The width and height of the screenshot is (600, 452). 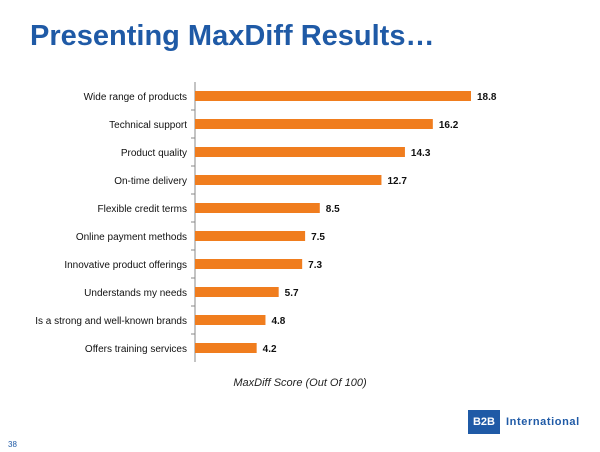 What do you see at coordinates (135, 293) in the screenshot?
I see `category-label: Understands my needs` at bounding box center [135, 293].